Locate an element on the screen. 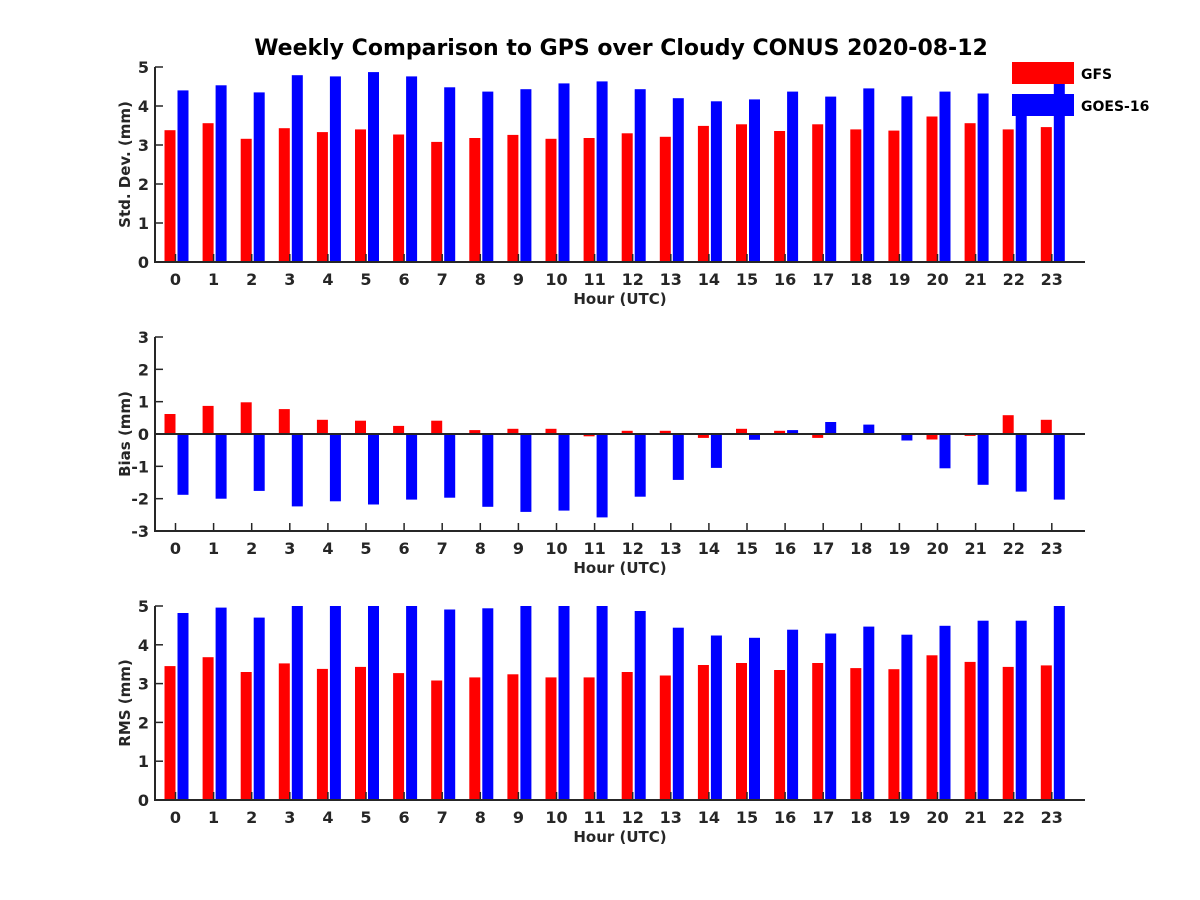 The width and height of the screenshot is (1200, 900). rms-x-tick-label: 20 is located at coordinates (937, 817).